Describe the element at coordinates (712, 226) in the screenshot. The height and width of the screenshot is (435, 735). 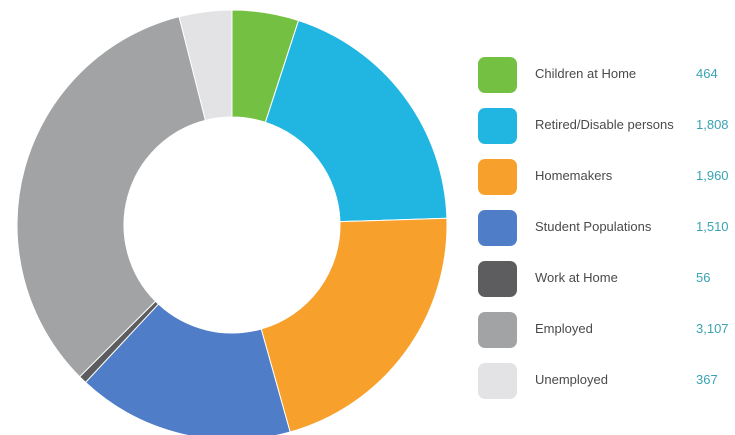
I see `legend-value: 1,510` at that location.